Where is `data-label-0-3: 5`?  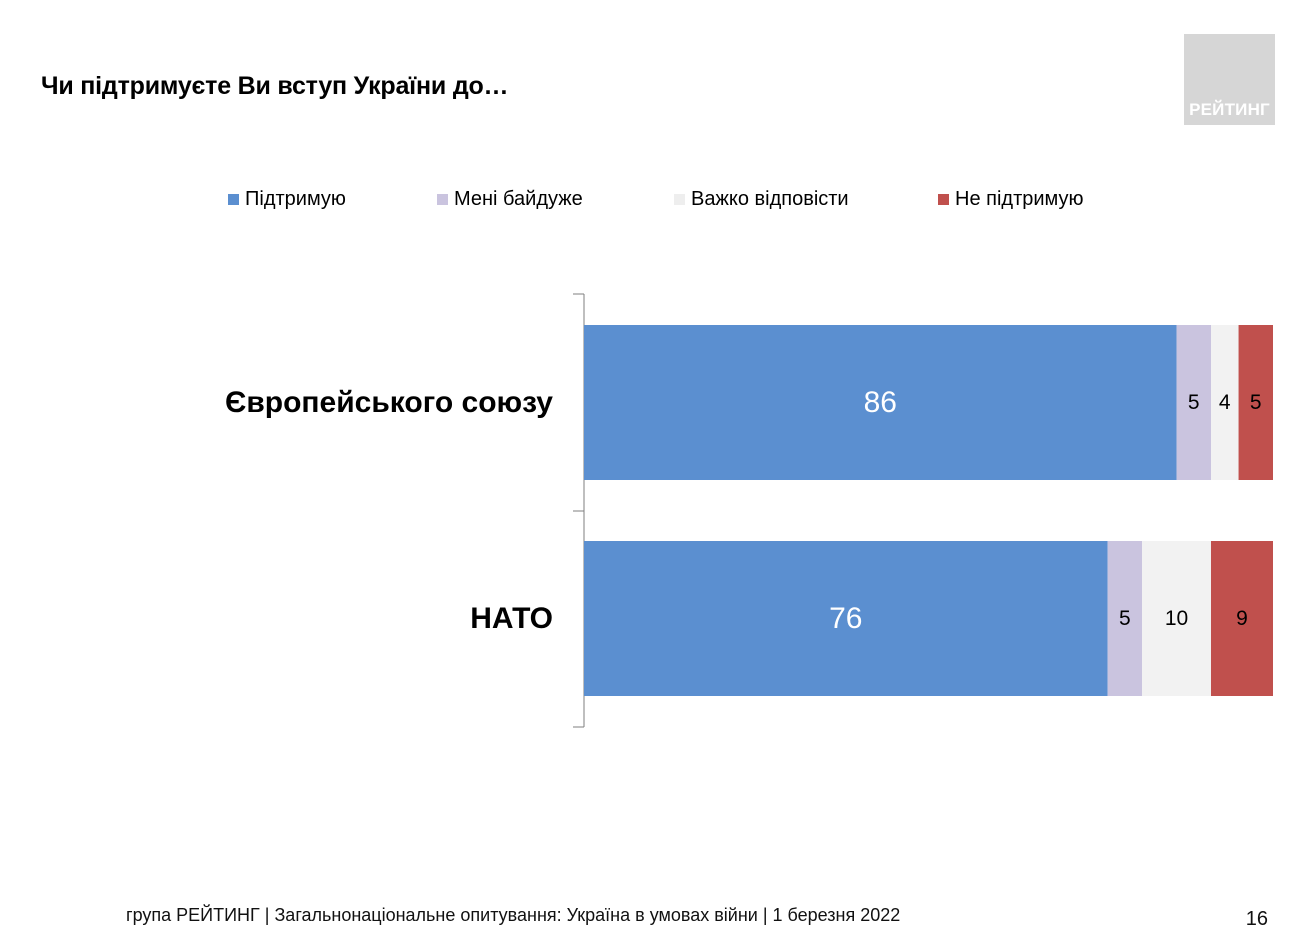
data-label-0-3: 5 is located at coordinates (1256, 402).